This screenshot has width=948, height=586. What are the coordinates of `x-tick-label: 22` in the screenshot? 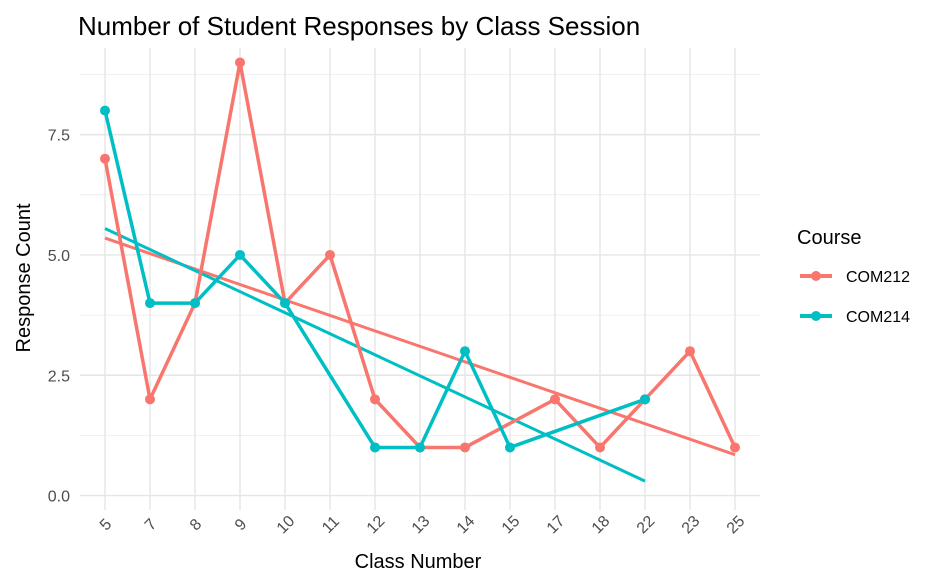 It's located at (646, 525).